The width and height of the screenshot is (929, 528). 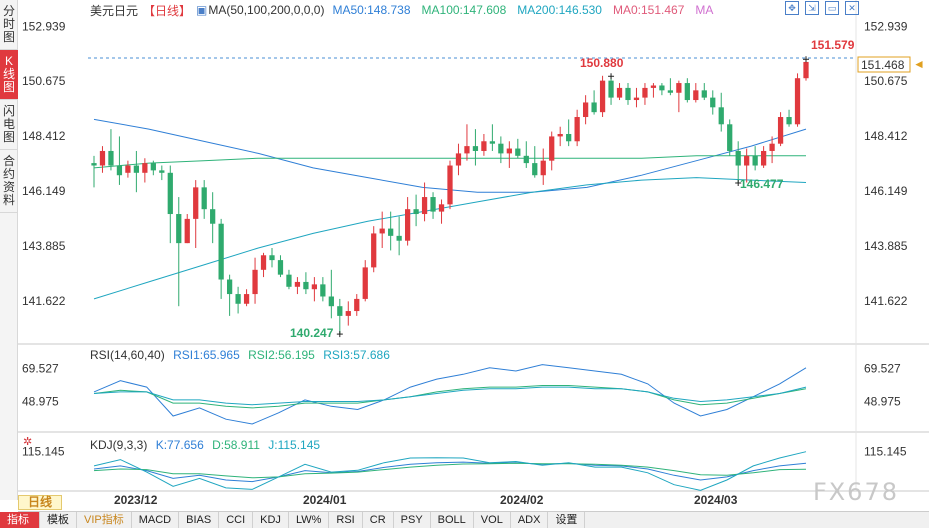 I want to click on tab-psy: PSY, so click(x=412, y=520).